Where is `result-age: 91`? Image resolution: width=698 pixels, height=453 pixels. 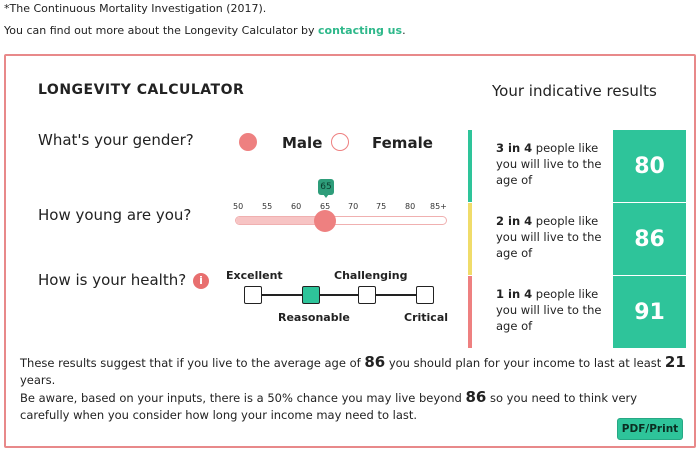 result-age: 91 is located at coordinates (649, 312).